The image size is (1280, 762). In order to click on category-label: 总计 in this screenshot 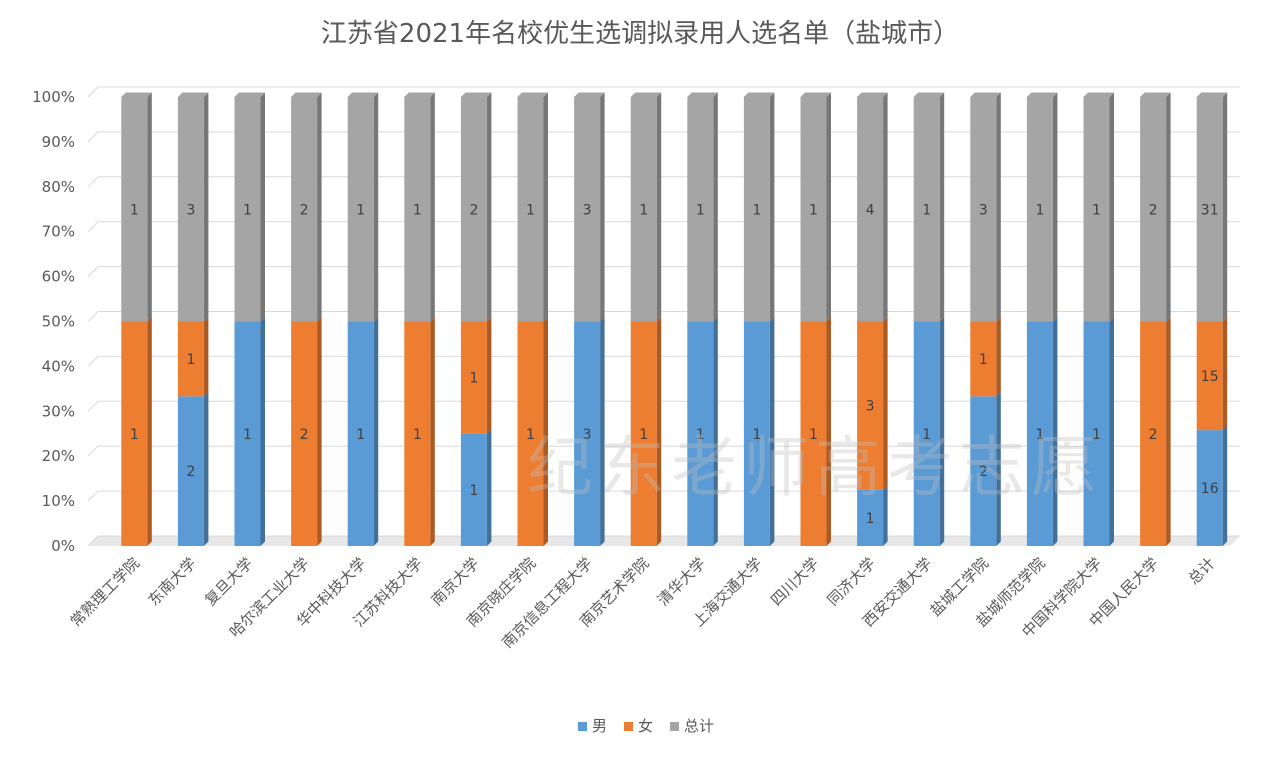, I will do `click(1202, 571)`.